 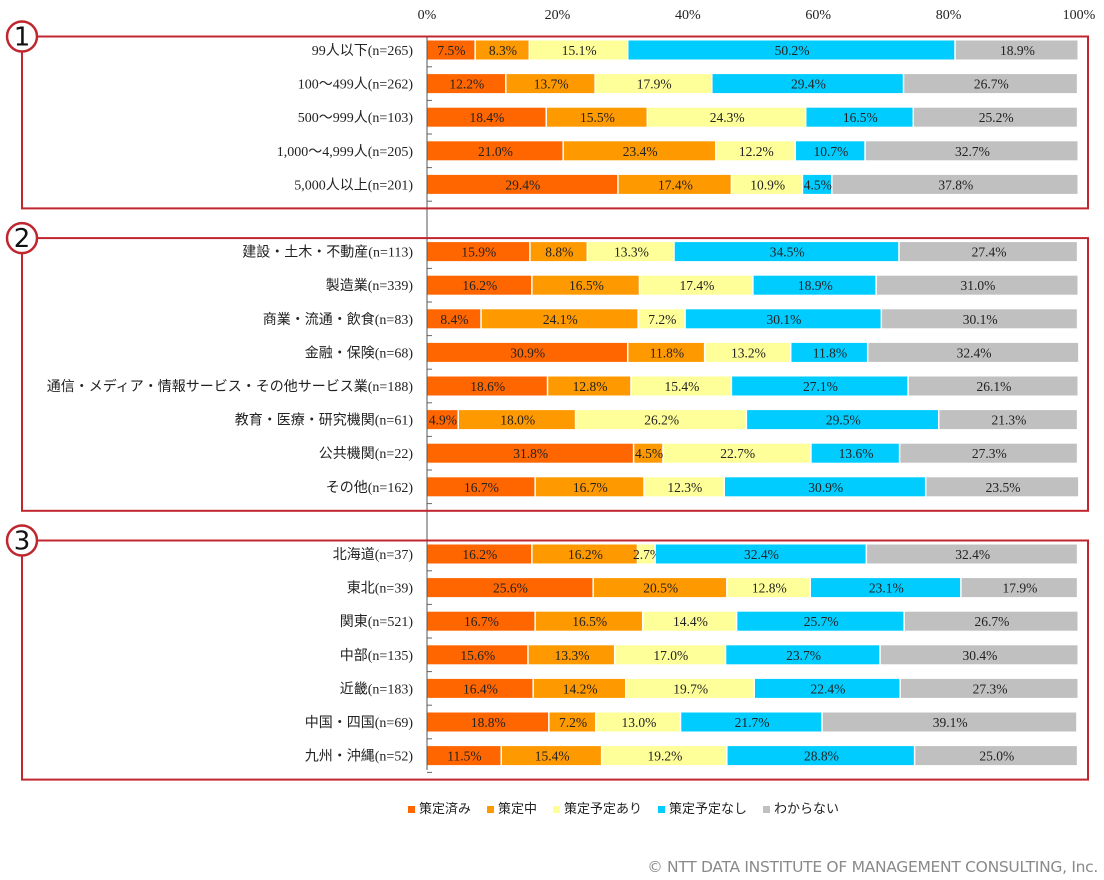 What do you see at coordinates (670, 655) in the screenshot?
I see `data-label: 17.0%` at bounding box center [670, 655].